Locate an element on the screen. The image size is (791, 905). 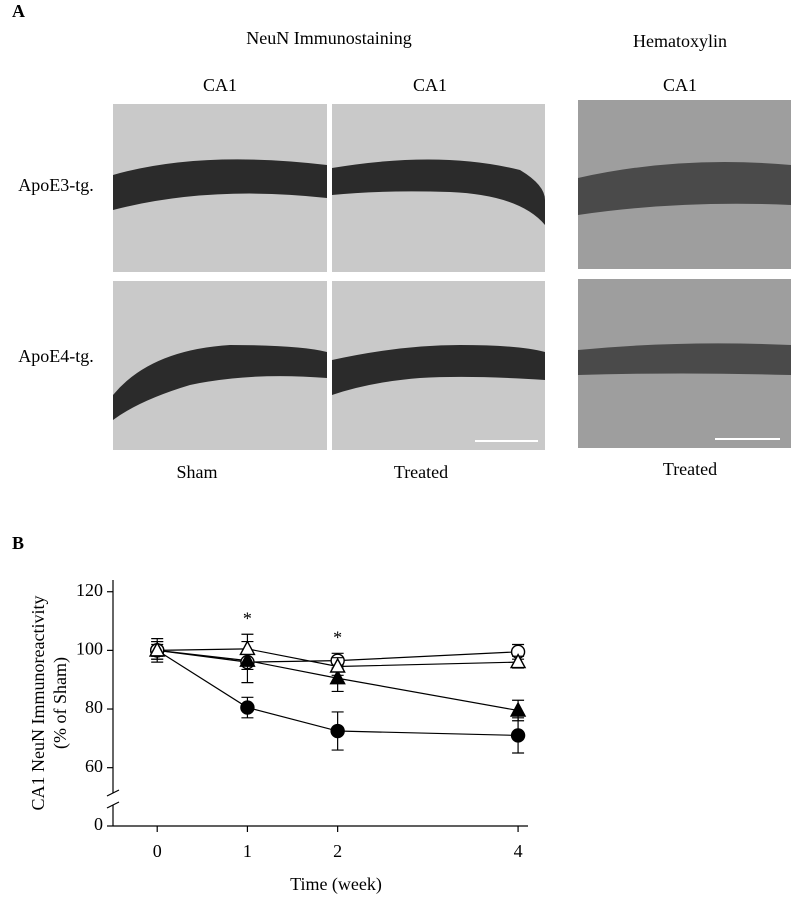
x-axis-label: Time (week) is located at coordinates (336, 884).